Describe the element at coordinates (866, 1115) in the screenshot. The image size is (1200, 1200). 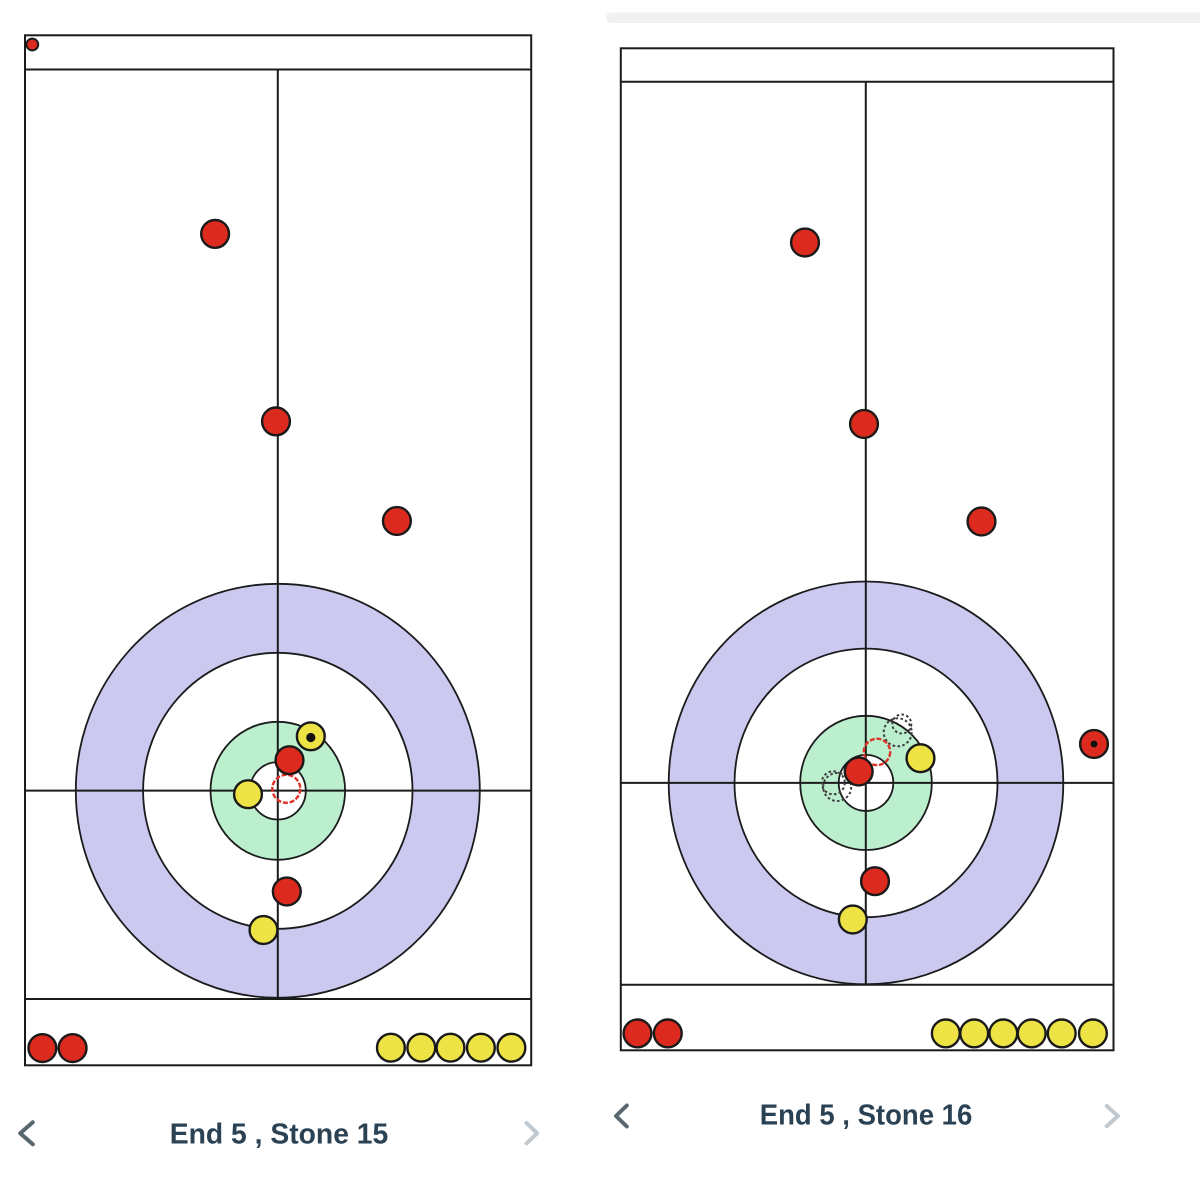
I see `svg-text: End 5 , Stone 16` at that location.